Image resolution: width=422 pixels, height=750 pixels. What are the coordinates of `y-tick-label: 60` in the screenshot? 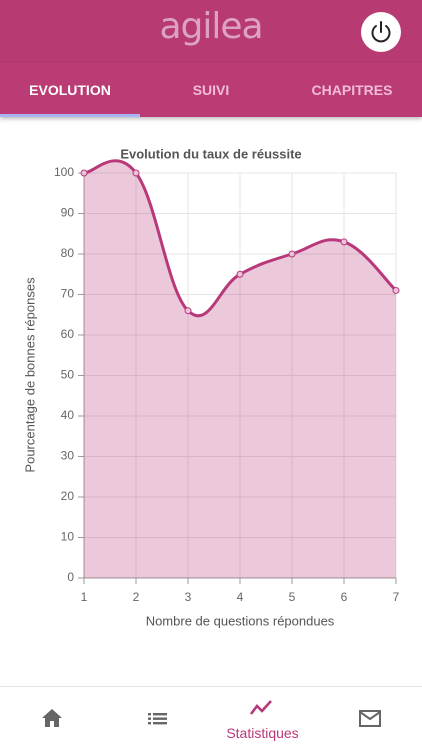 It's located at (68, 334).